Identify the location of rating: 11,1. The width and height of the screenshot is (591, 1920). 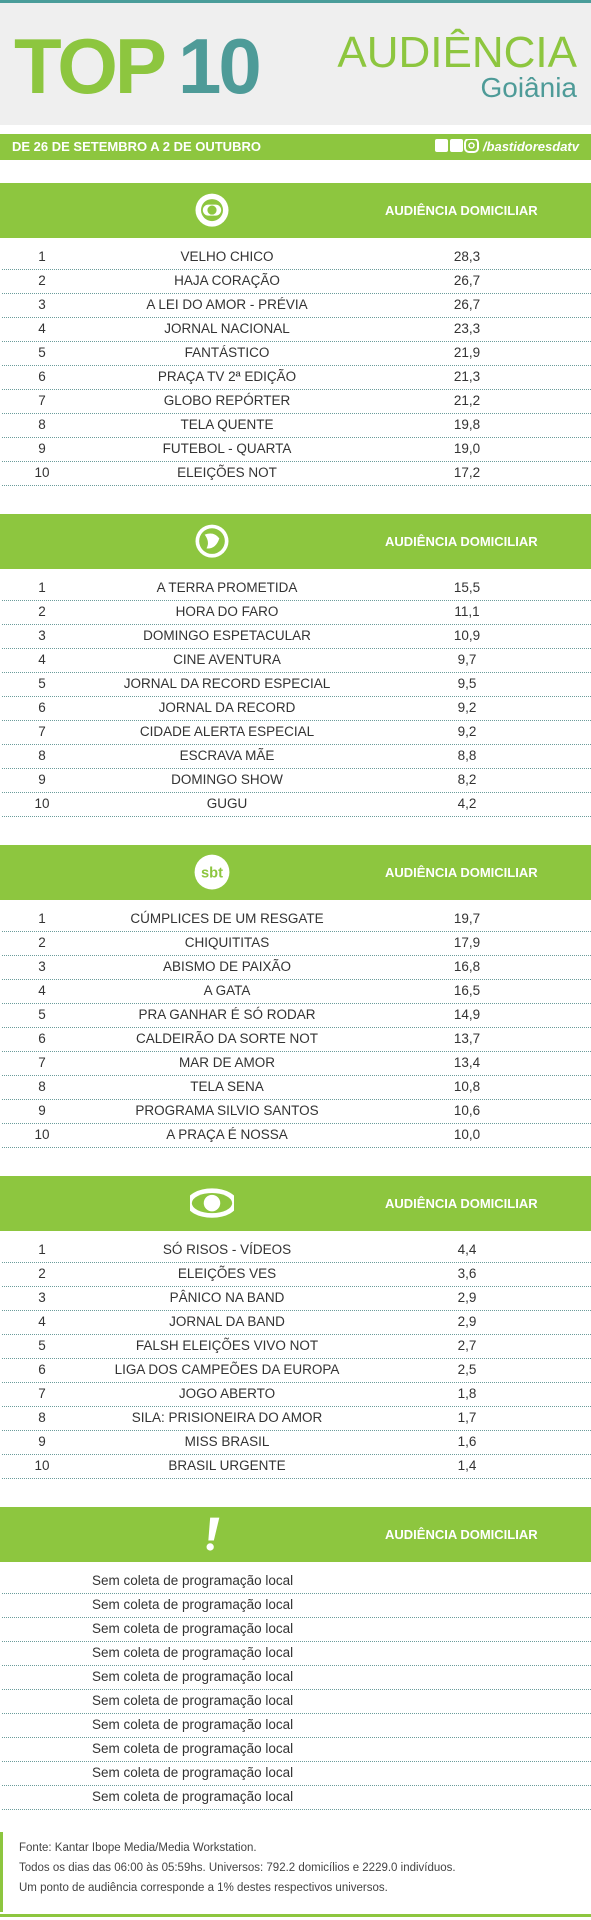
(467, 611).